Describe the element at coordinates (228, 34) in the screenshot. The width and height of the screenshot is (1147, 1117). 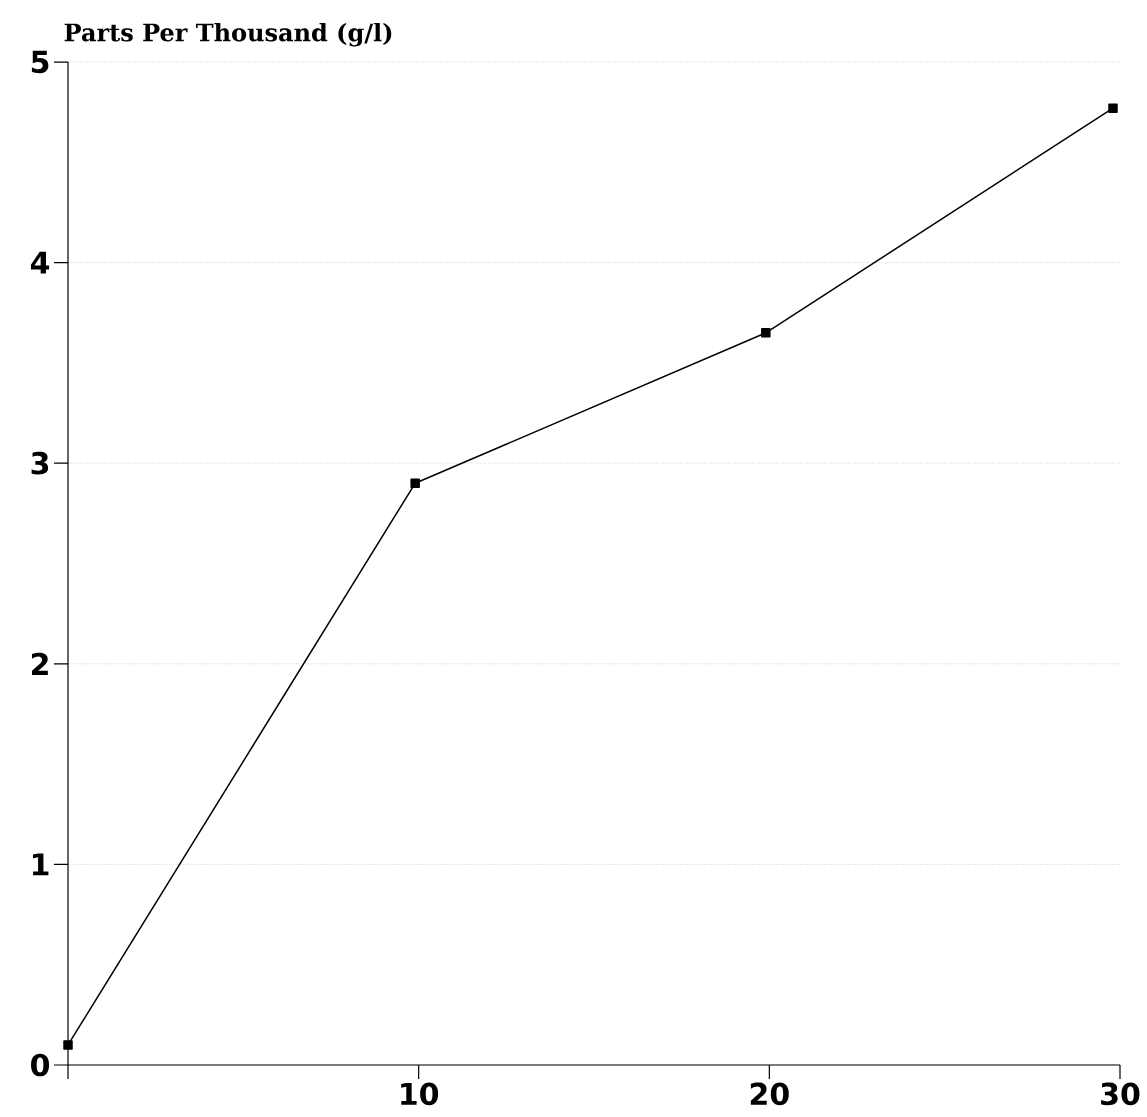
I see `y-axis-title: Parts Per Thousand (g/l)` at that location.